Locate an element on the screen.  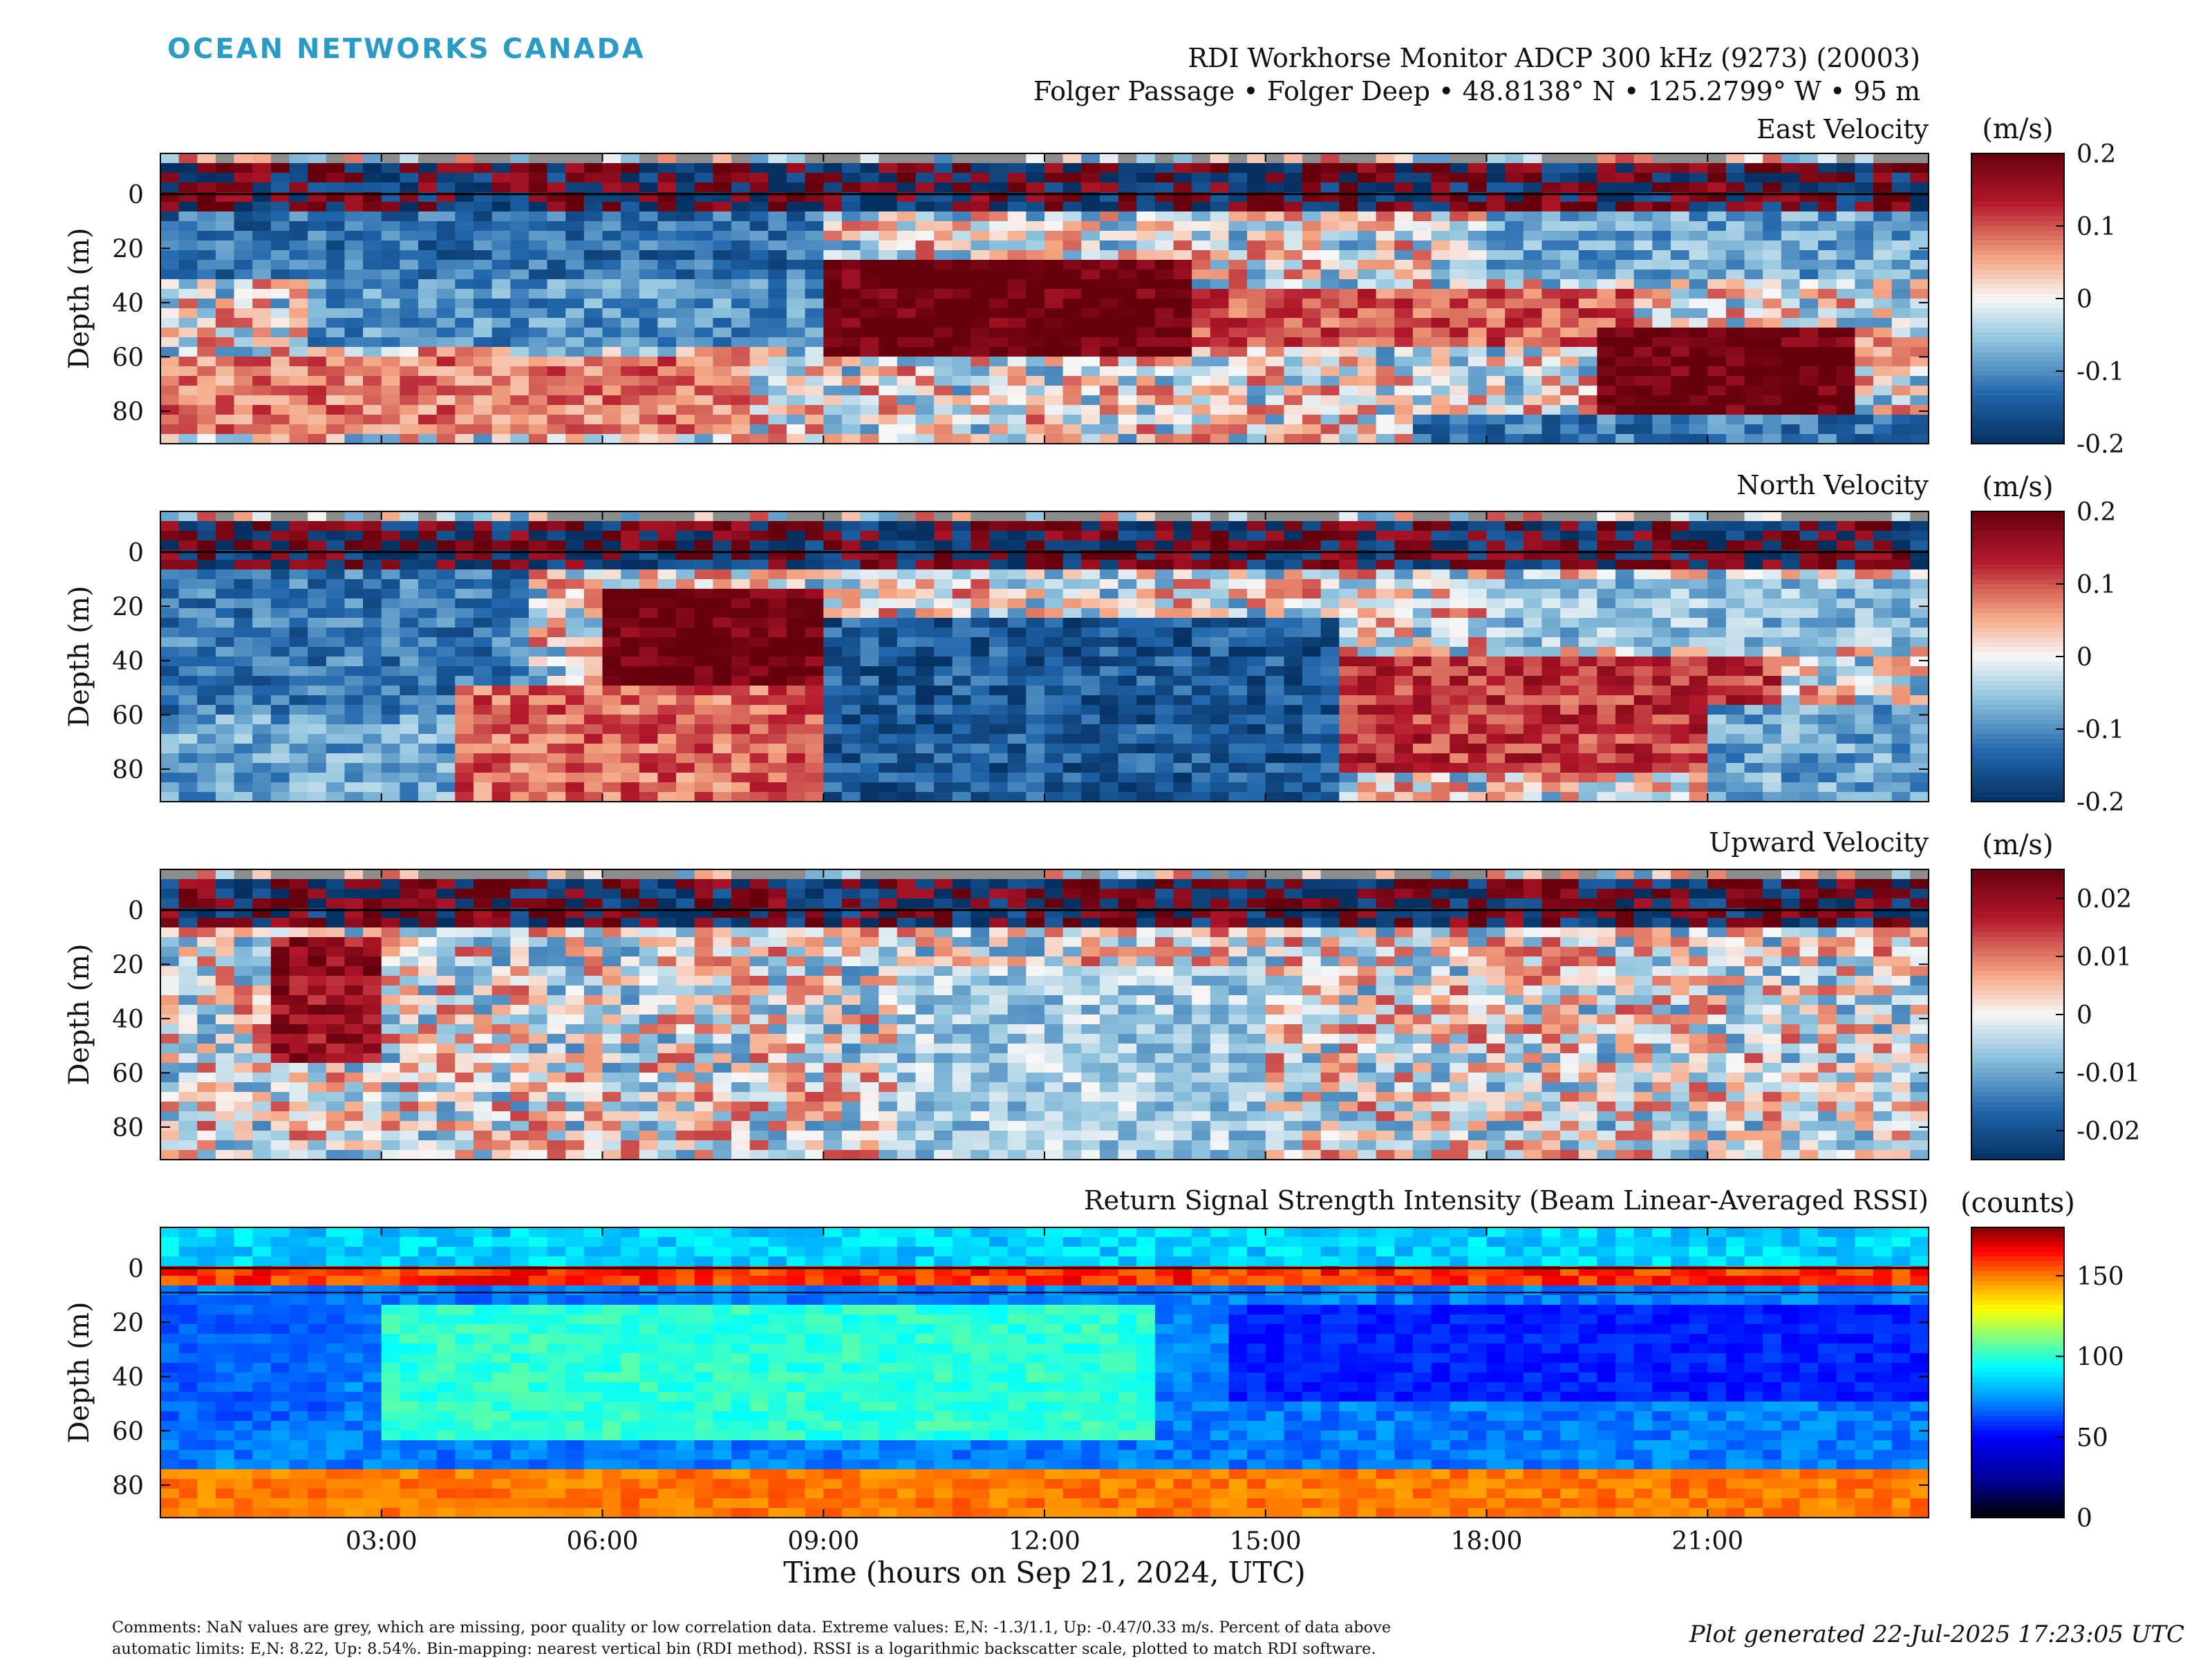
heatmap-cells is located at coordinates (1044, 656).